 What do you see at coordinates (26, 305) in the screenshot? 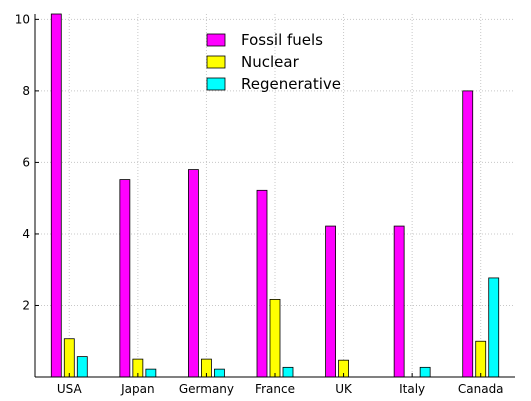
I see `y-tick-label: 2` at bounding box center [26, 305].